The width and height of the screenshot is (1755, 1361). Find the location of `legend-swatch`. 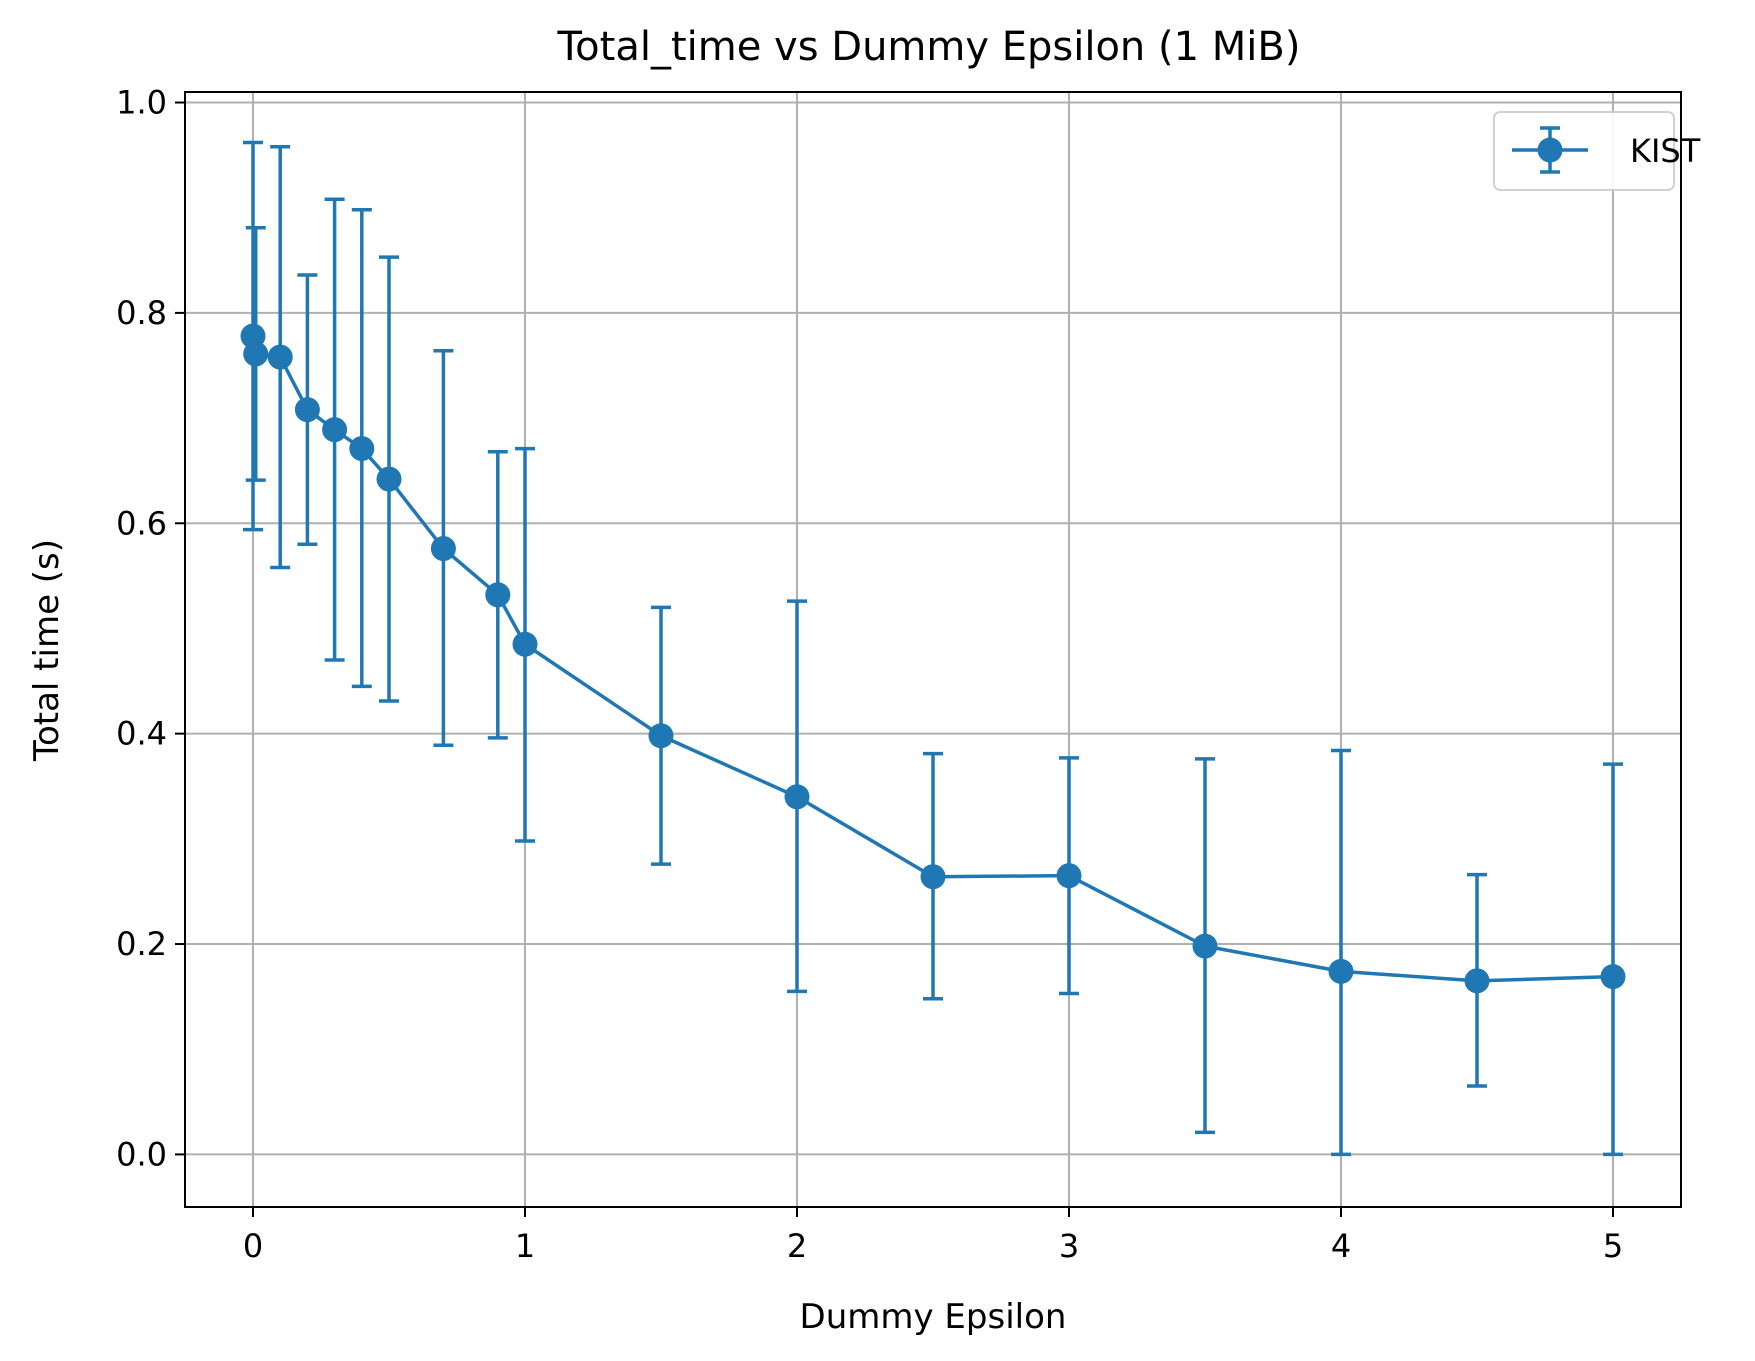

legend-swatch is located at coordinates (1550, 150).